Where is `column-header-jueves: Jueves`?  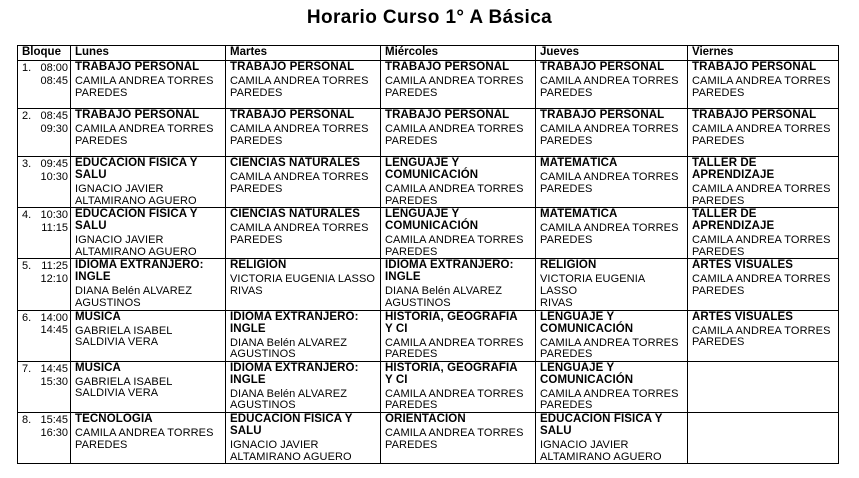 column-header-jueves: Jueves is located at coordinates (611, 53).